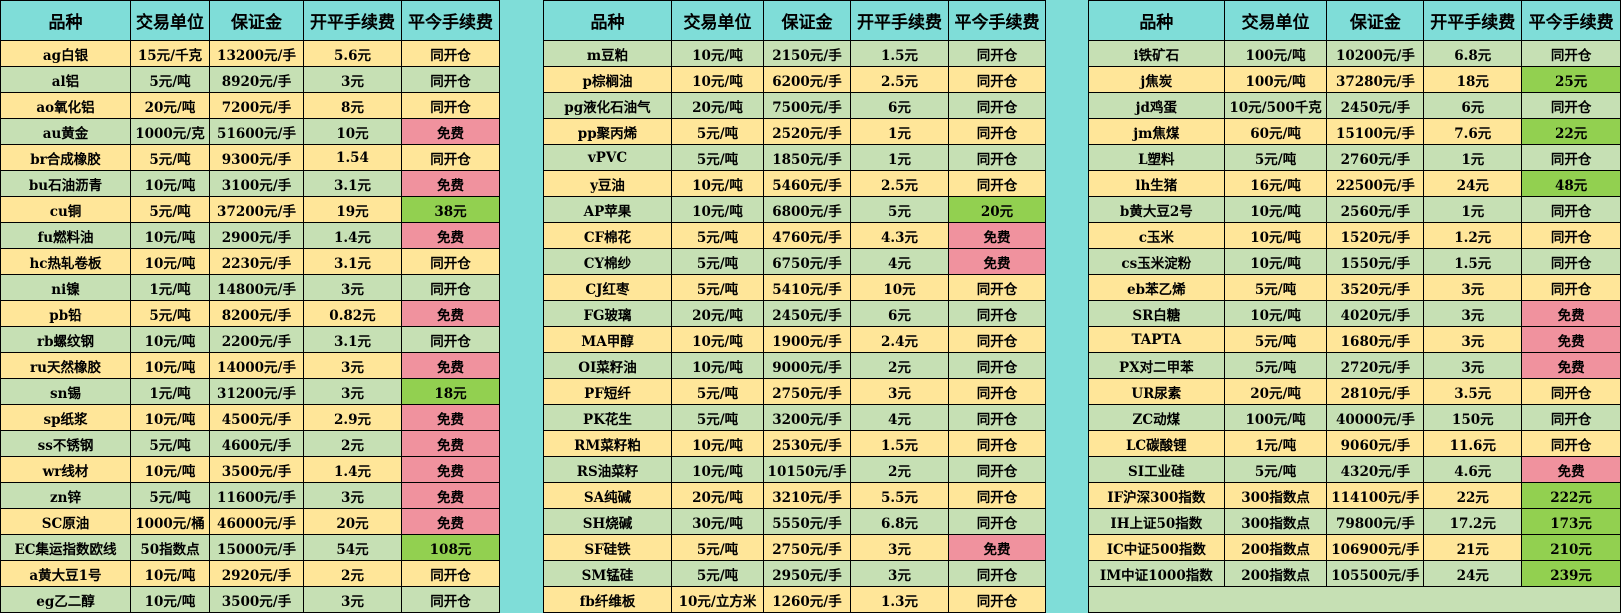  I want to click on margin-cell: 2760元/手, so click(1375, 157).